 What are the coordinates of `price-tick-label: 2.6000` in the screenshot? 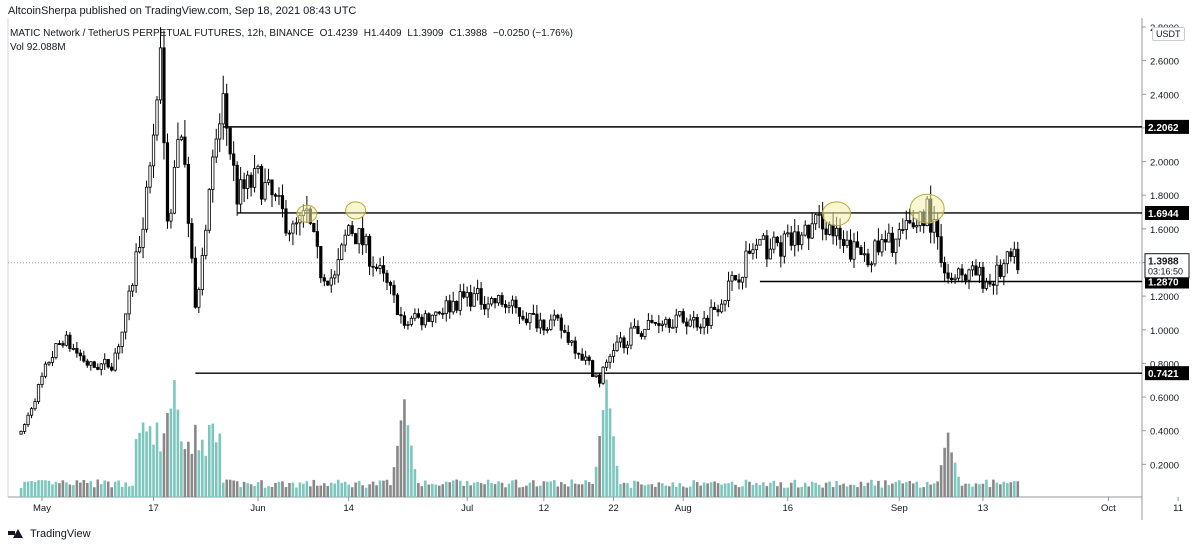 It's located at (1164, 62).